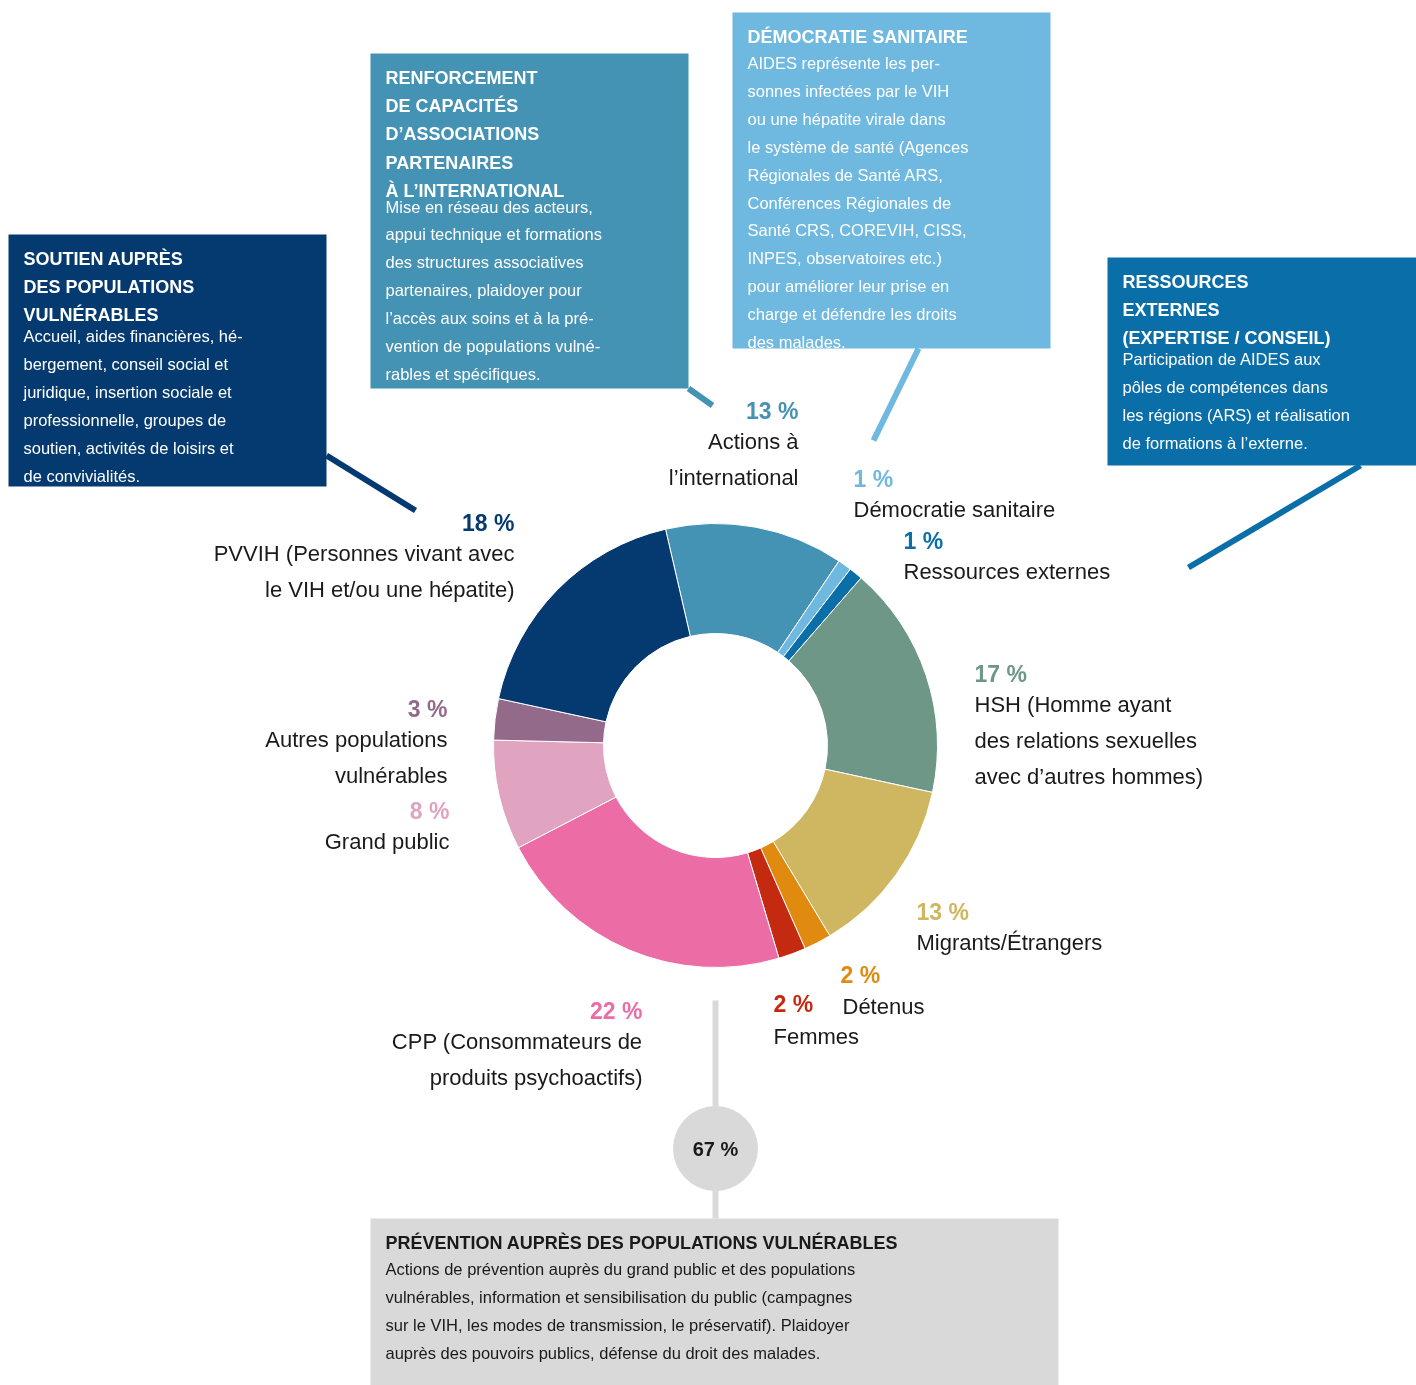 The image size is (1416, 1385). I want to click on text: SOUTIEN AUPRÈS DES POPULATIONS VULNÉRABLES, so click(109, 286).